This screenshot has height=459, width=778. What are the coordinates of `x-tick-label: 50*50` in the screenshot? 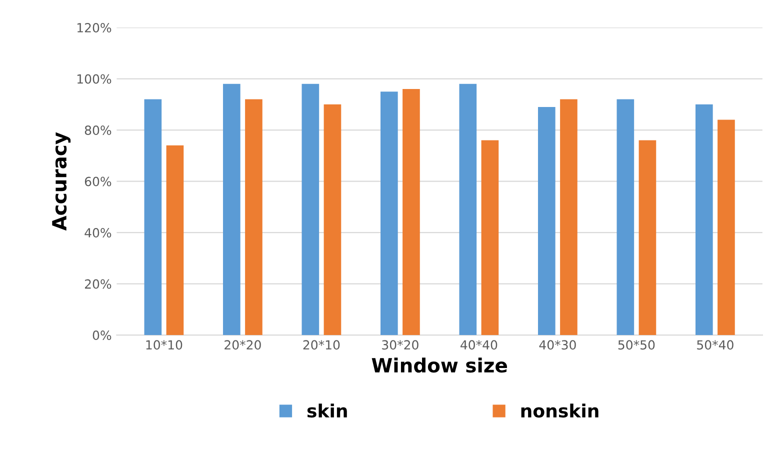 It's located at (636, 345).